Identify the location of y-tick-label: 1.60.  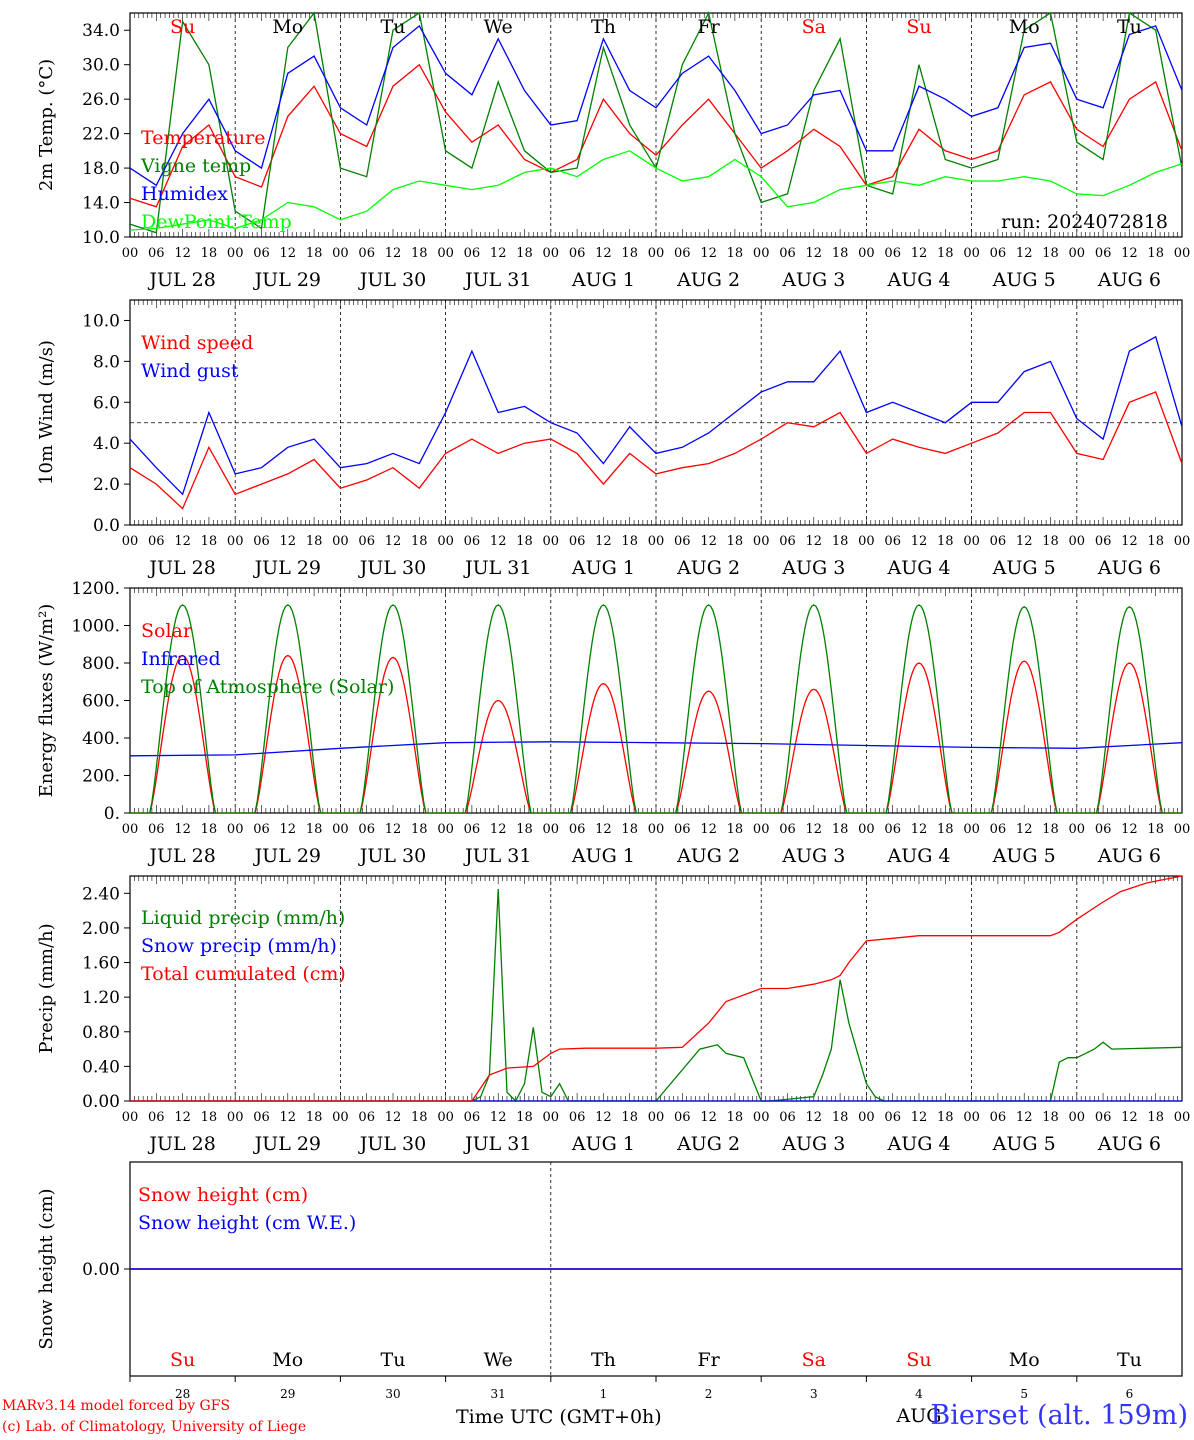
(101, 964).